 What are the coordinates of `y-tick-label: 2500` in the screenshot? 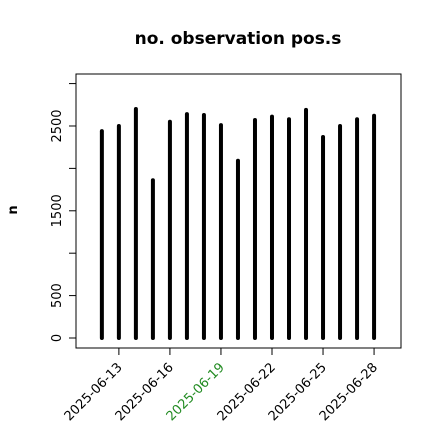 It's located at (57, 125).